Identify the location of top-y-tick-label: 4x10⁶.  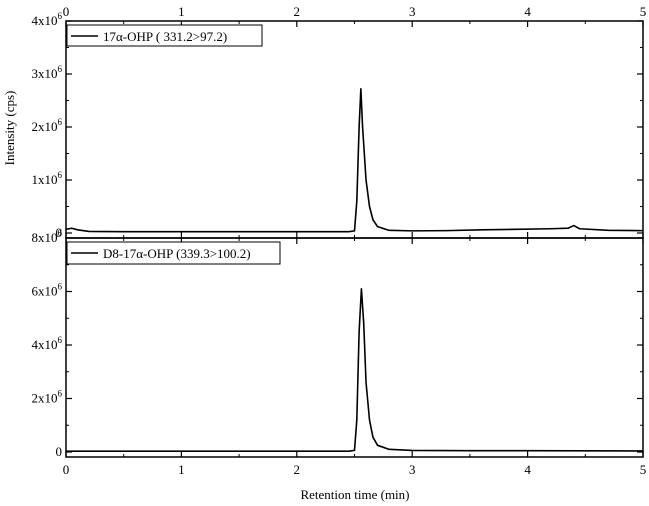
(47, 19).